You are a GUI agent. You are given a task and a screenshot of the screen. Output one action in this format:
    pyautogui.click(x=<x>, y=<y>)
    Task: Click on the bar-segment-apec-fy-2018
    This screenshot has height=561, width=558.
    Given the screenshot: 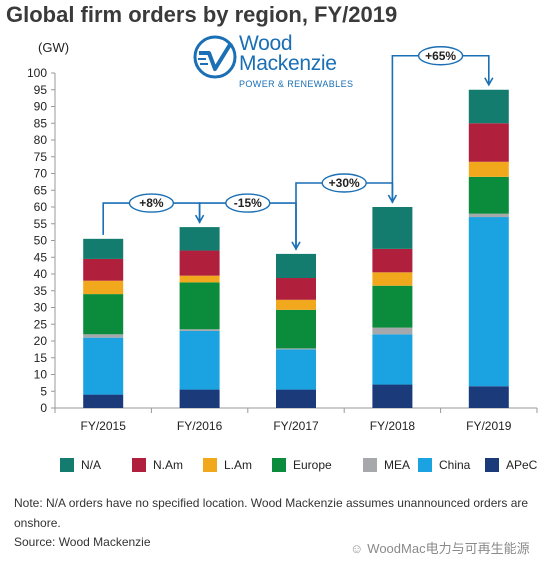 What is the action you would take?
    pyautogui.click(x=392, y=396)
    